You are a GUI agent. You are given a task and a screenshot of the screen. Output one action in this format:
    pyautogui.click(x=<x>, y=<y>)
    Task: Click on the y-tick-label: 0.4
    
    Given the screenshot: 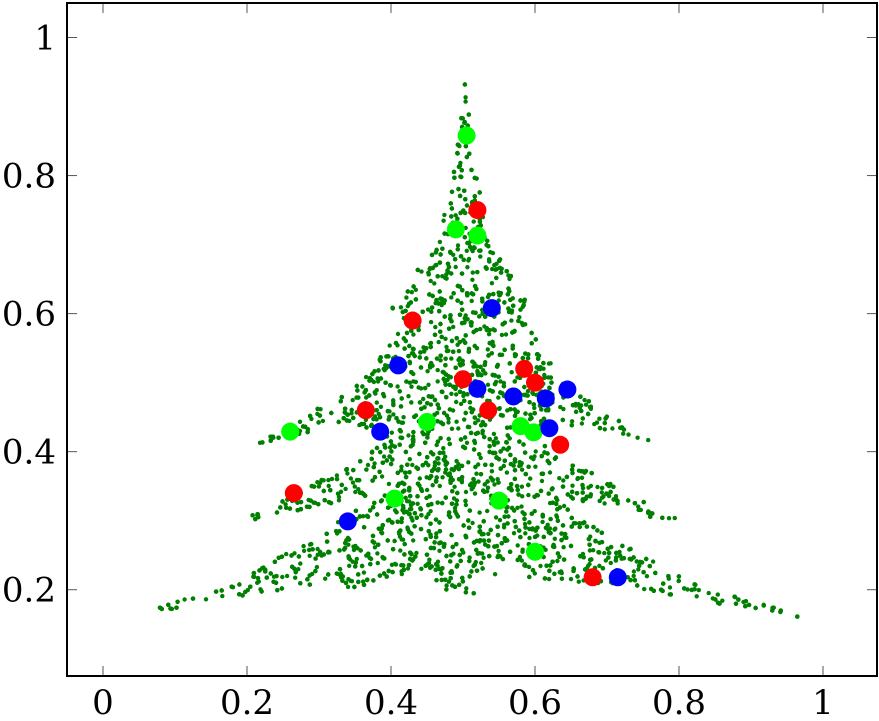 What is the action you would take?
    pyautogui.click(x=29, y=453)
    